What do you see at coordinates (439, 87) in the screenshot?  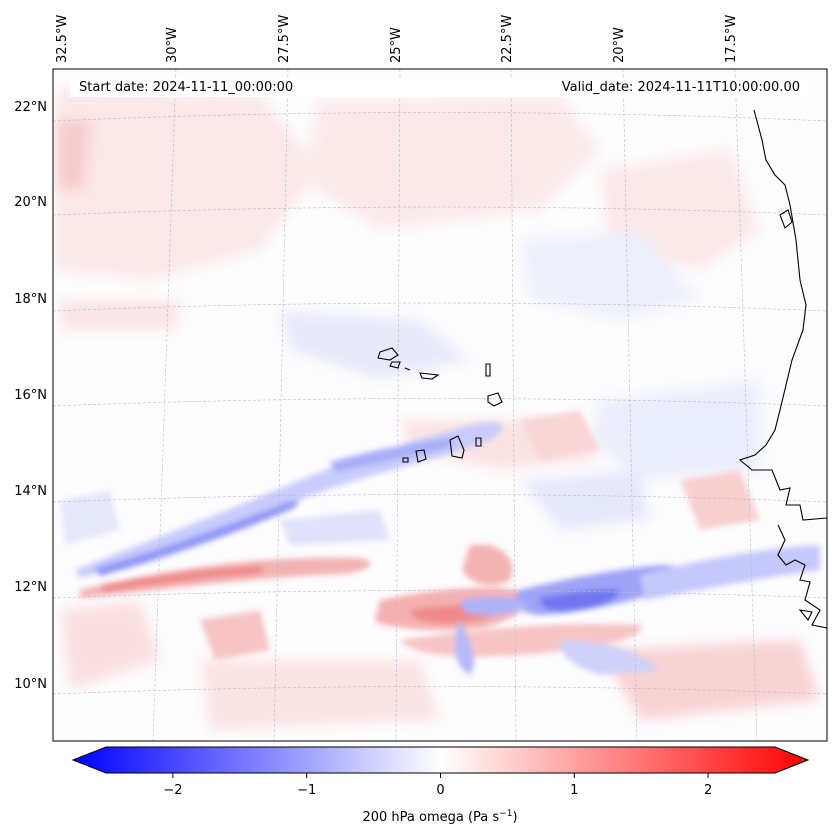 I see `date-banner` at bounding box center [439, 87].